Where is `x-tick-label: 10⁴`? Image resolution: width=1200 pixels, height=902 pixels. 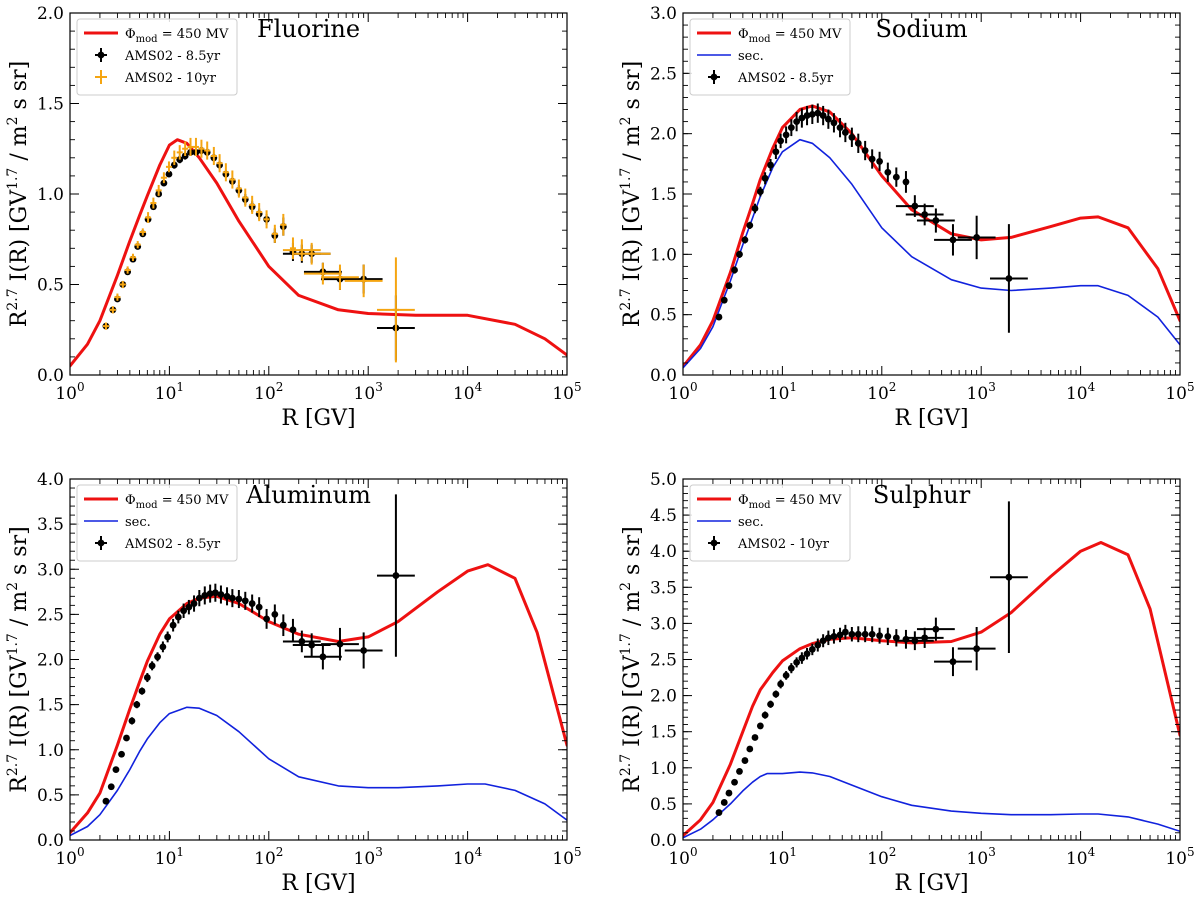 x-tick-label: 10⁴ is located at coordinates (468, 857).